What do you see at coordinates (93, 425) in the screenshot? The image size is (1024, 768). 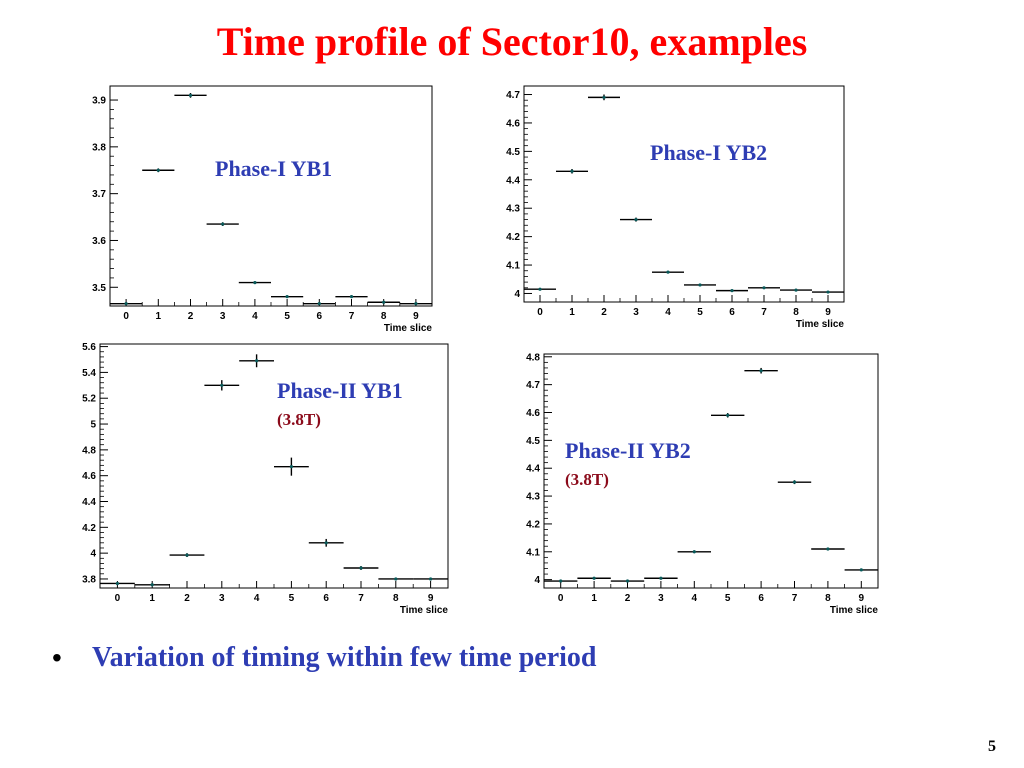 I see `y-tick-label: 5` at bounding box center [93, 425].